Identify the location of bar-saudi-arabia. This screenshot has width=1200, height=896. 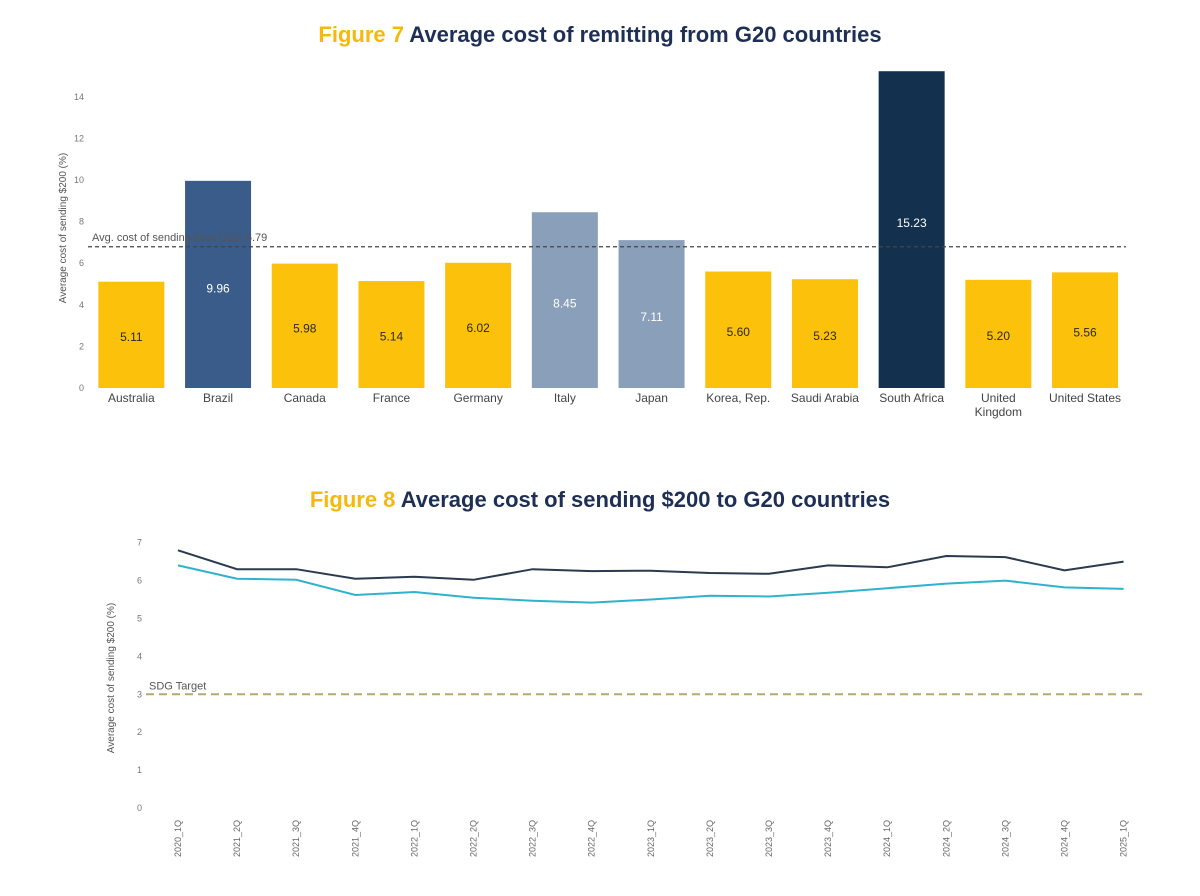
(824, 333).